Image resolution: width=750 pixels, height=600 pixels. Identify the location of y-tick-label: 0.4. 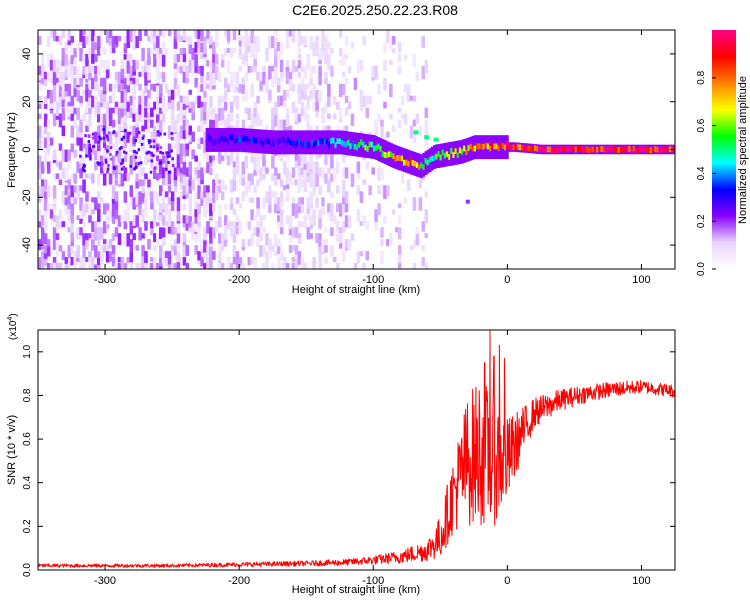
(27, 482).